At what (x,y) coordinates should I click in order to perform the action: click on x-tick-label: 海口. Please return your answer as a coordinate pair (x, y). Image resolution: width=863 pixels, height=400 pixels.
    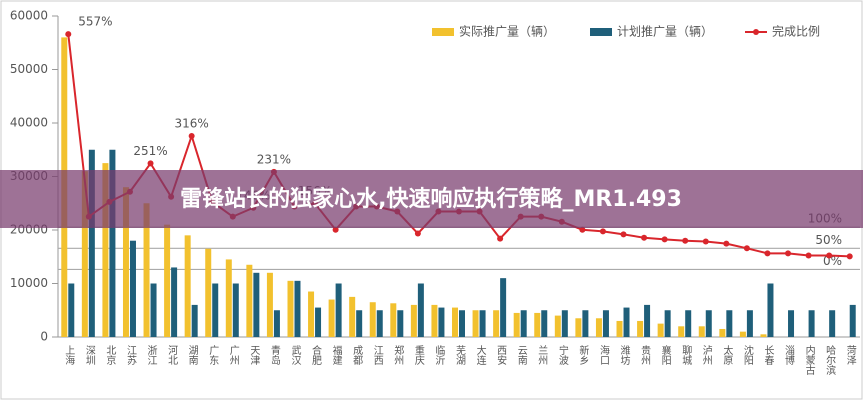
    Looking at the image, I should click on (603, 354).